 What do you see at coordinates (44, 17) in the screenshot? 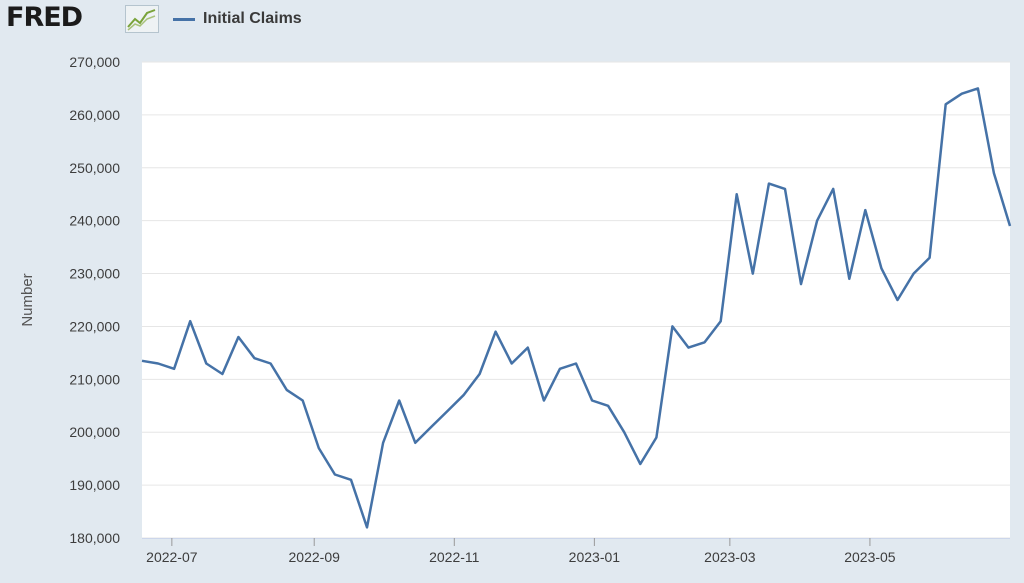
I see `fred-logo: FRED` at bounding box center [44, 17].